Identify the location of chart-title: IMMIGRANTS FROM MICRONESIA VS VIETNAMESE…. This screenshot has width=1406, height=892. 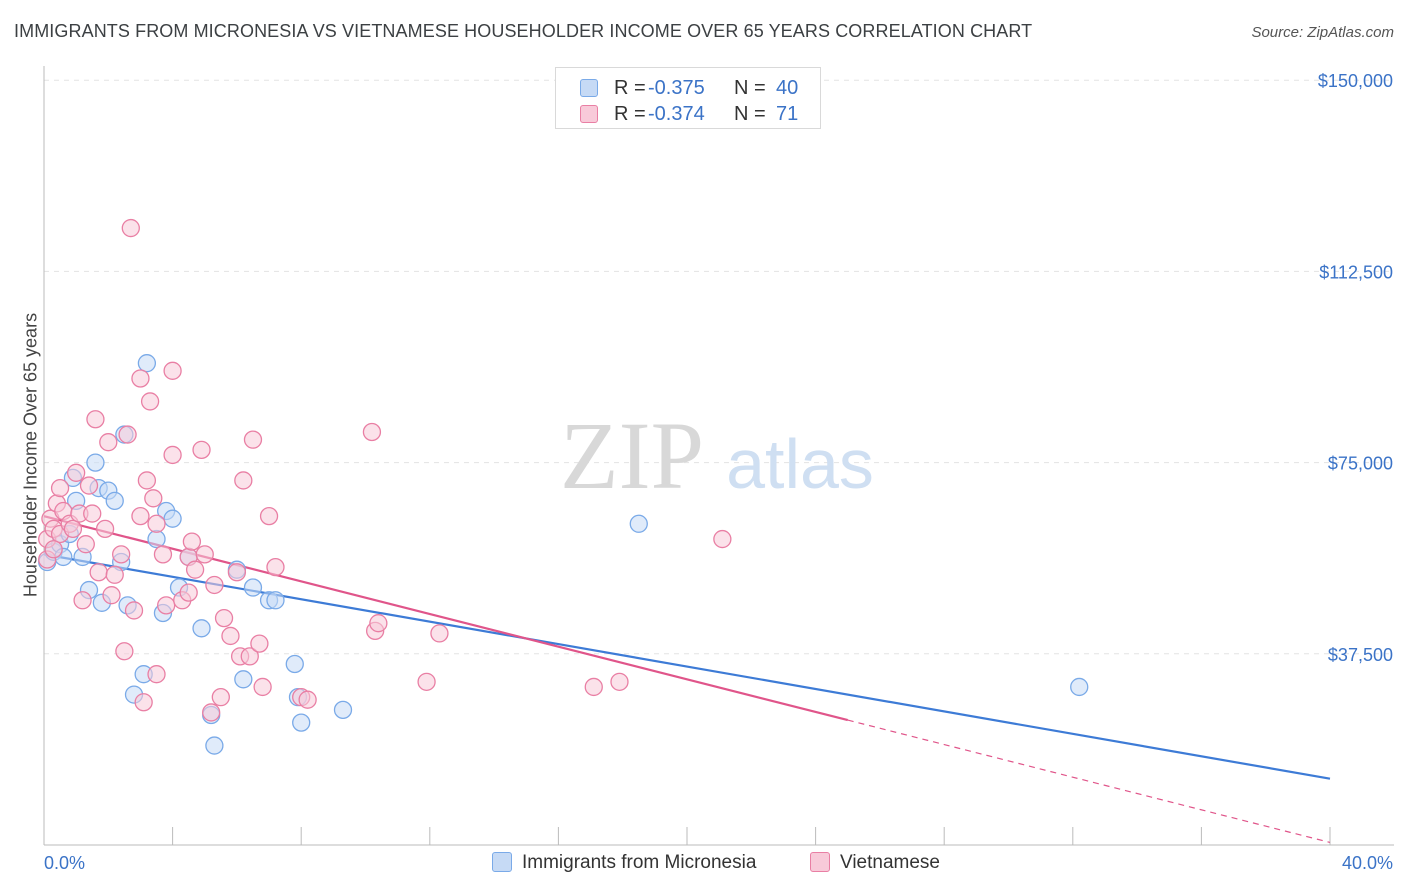
(523, 31).